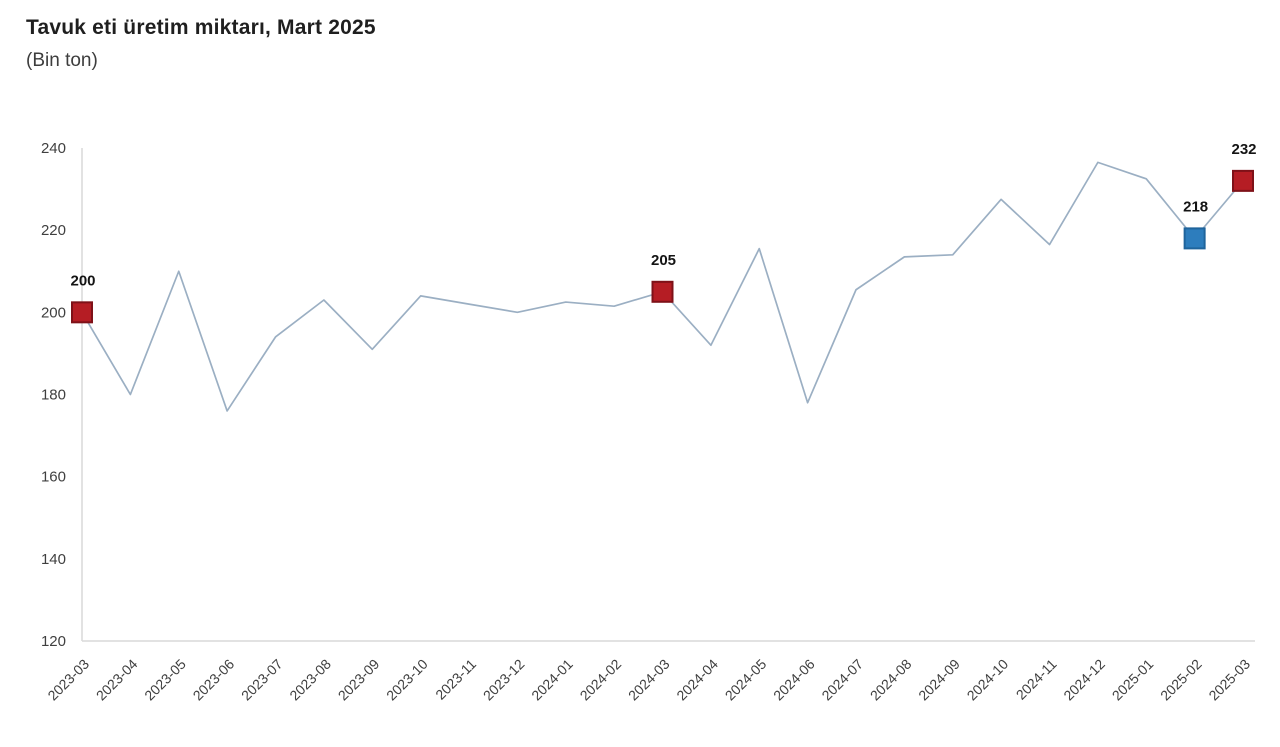  Describe the element at coordinates (214, 680) in the screenshot. I see `x-tick-label: 2023-06` at that location.